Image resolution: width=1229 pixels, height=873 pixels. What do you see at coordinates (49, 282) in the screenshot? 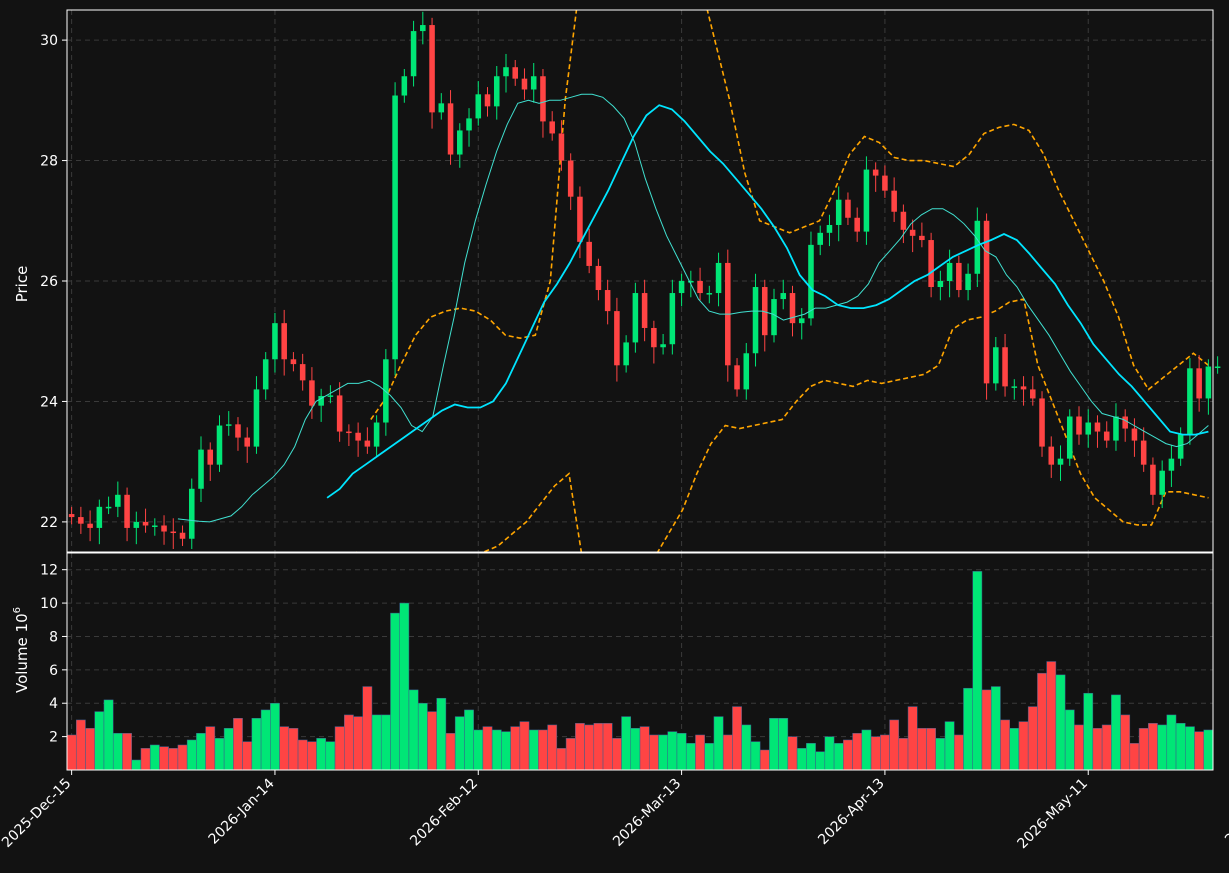
I see `price-tick-label: 26` at bounding box center [49, 282].